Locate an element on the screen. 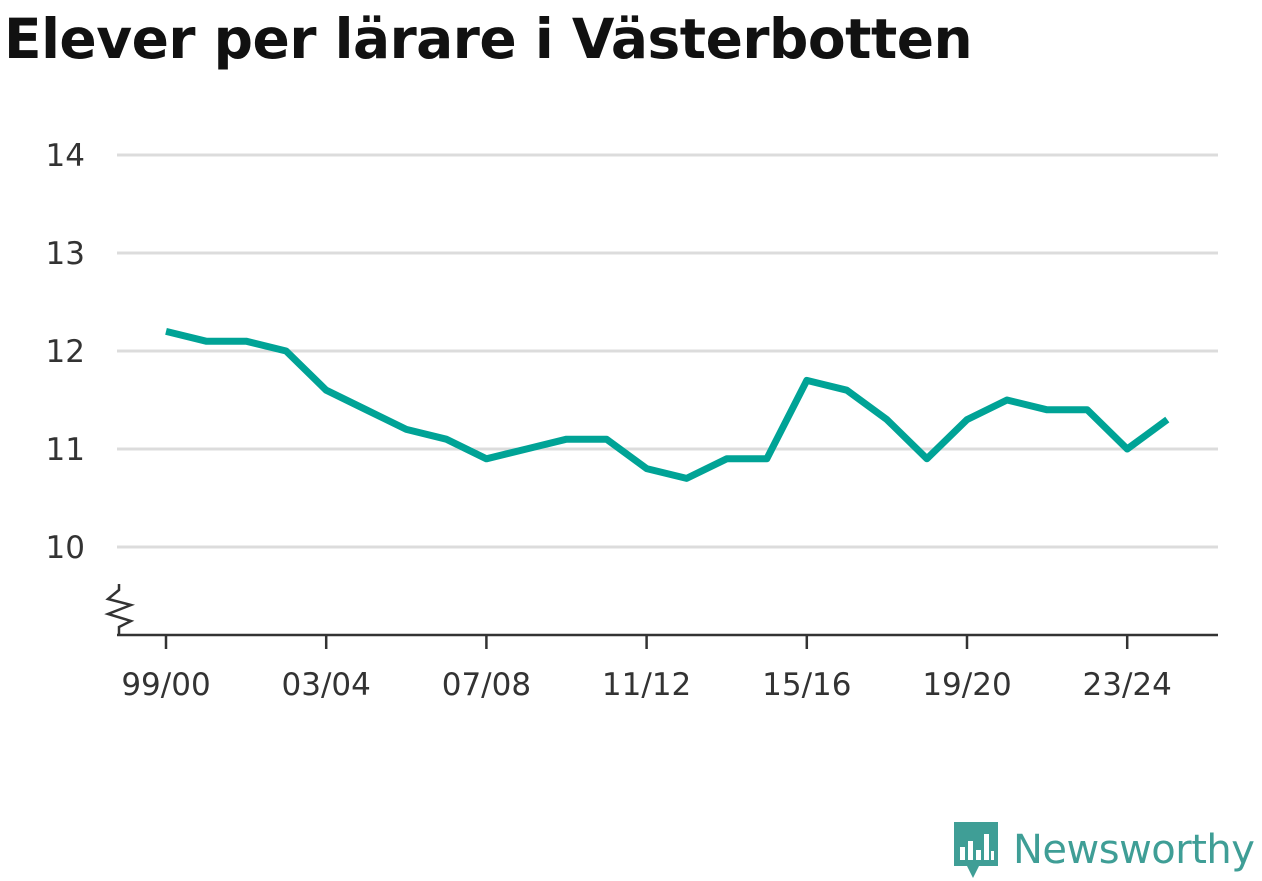 This screenshot has width=1262, height=881. series-lines is located at coordinates (666, 404).